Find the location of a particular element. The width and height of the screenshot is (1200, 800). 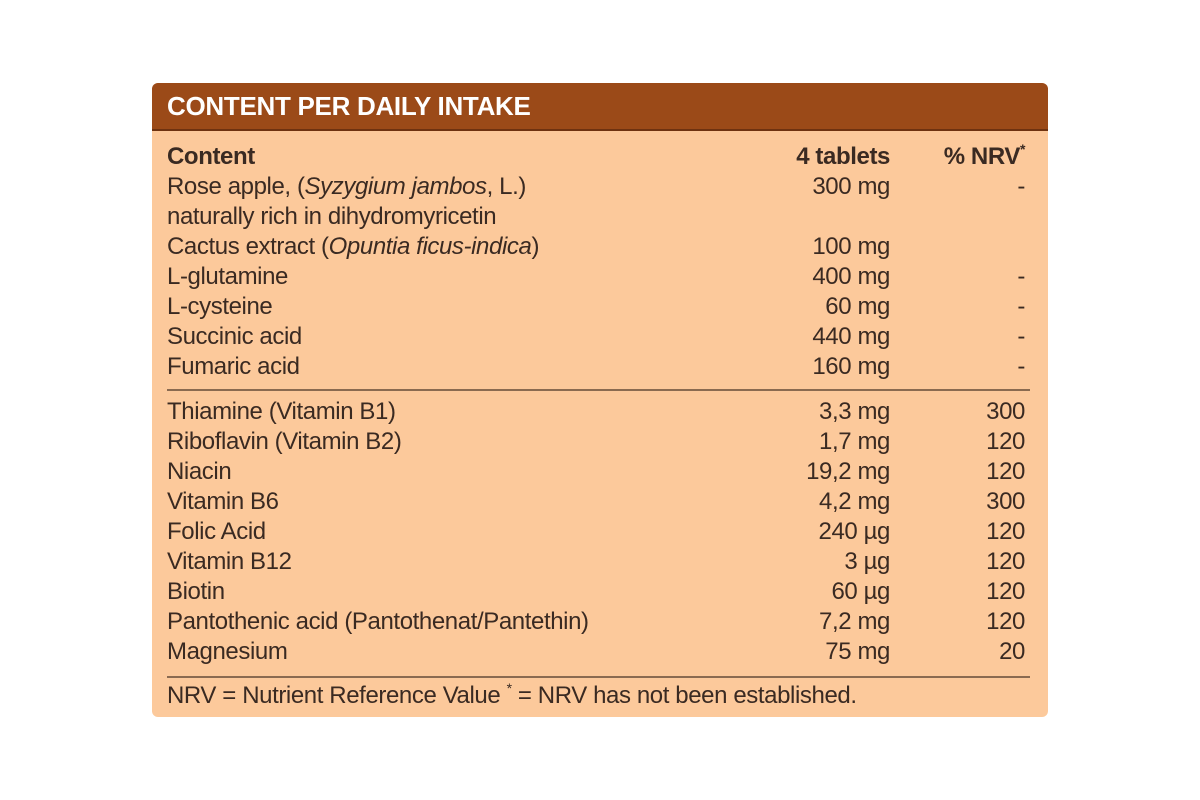

text-segment: , L.) is located at coordinates (506, 186).